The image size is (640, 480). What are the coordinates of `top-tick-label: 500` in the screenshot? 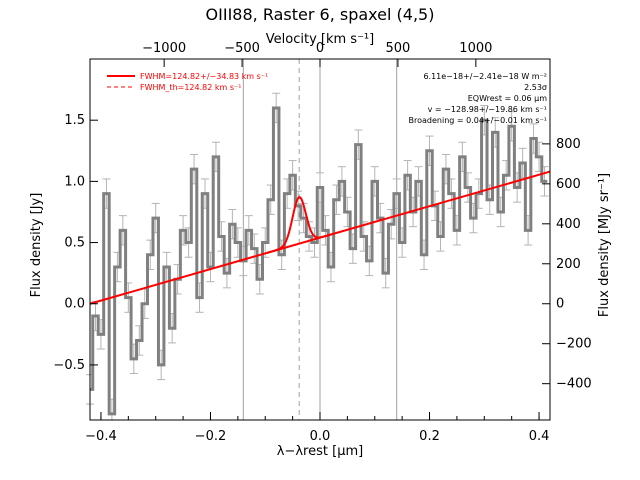 It's located at (398, 48).